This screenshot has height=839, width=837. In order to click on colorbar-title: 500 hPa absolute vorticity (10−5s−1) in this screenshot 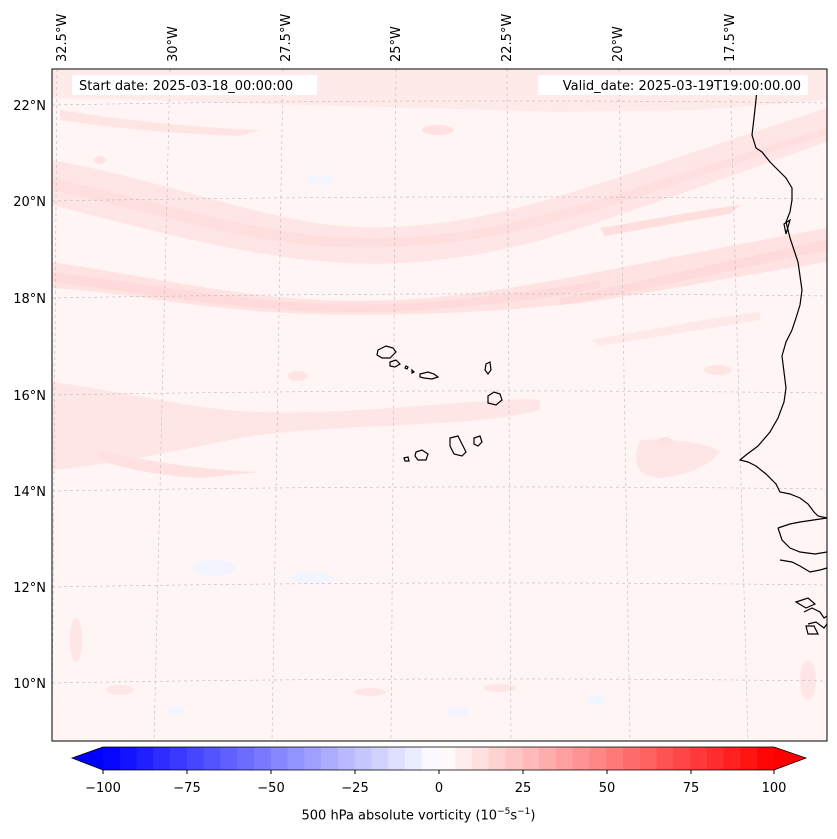, I will do `click(418, 815)`.